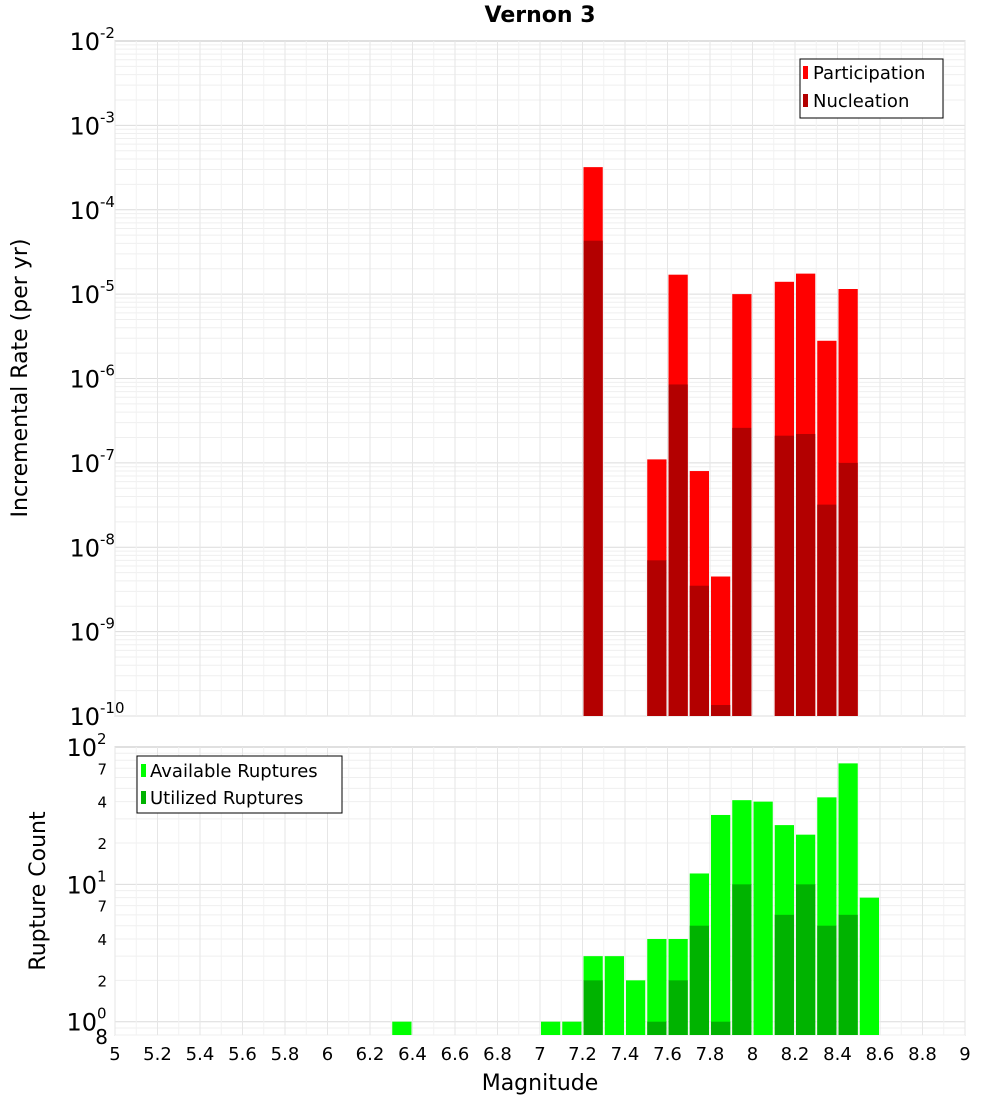 This screenshot has height=1100, width=1000. Describe the element at coordinates (107, 202) in the screenshot. I see `rate-tick-exponent: -4` at that location.